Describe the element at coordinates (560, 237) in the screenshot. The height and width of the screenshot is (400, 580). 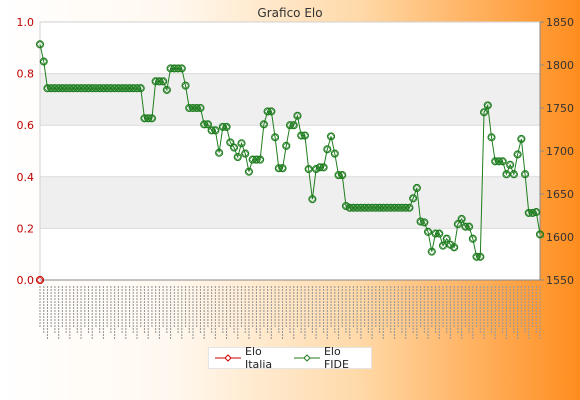
I see `right-tick-label: 1600` at that location.